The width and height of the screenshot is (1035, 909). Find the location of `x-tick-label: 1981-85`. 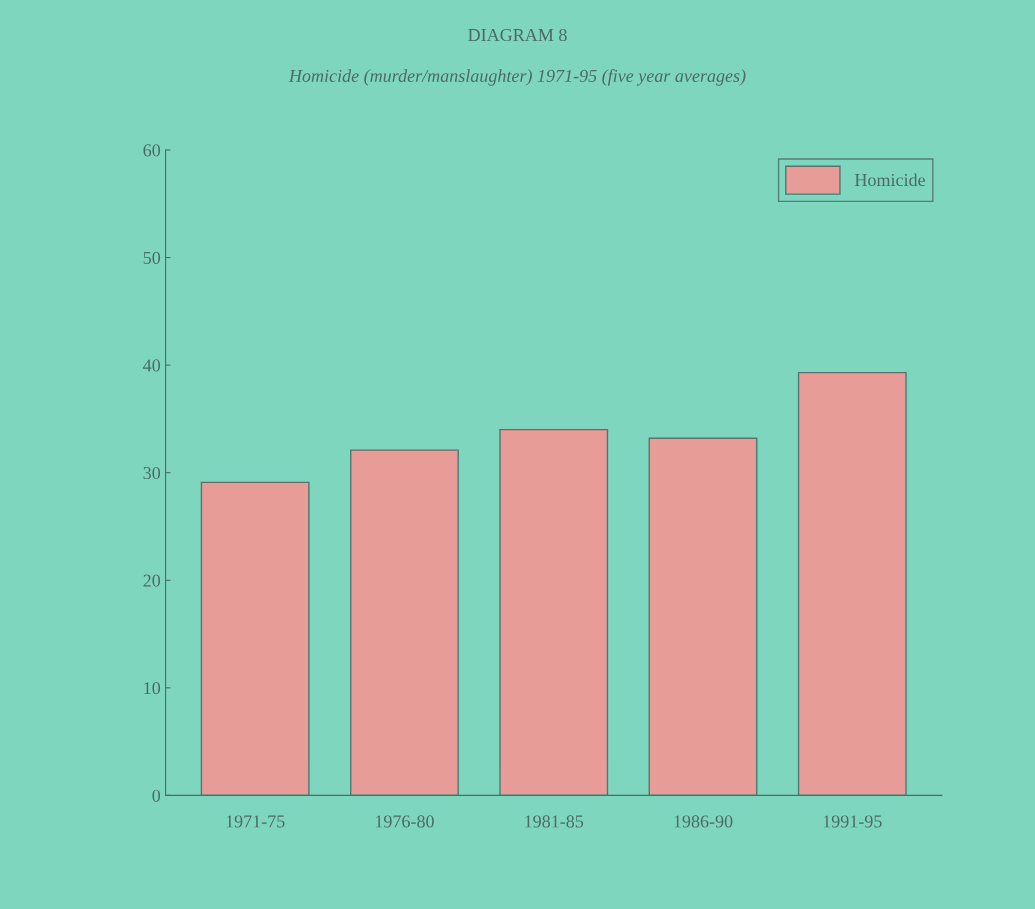

x-tick-label: 1981-85 is located at coordinates (554, 821).